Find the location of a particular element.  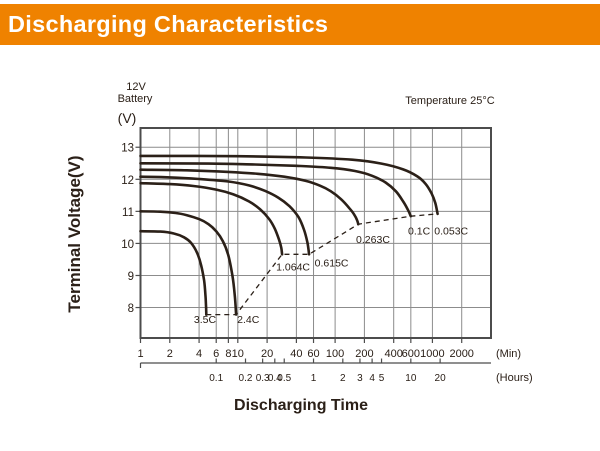

curve-1.064C is located at coordinates (211, 218).